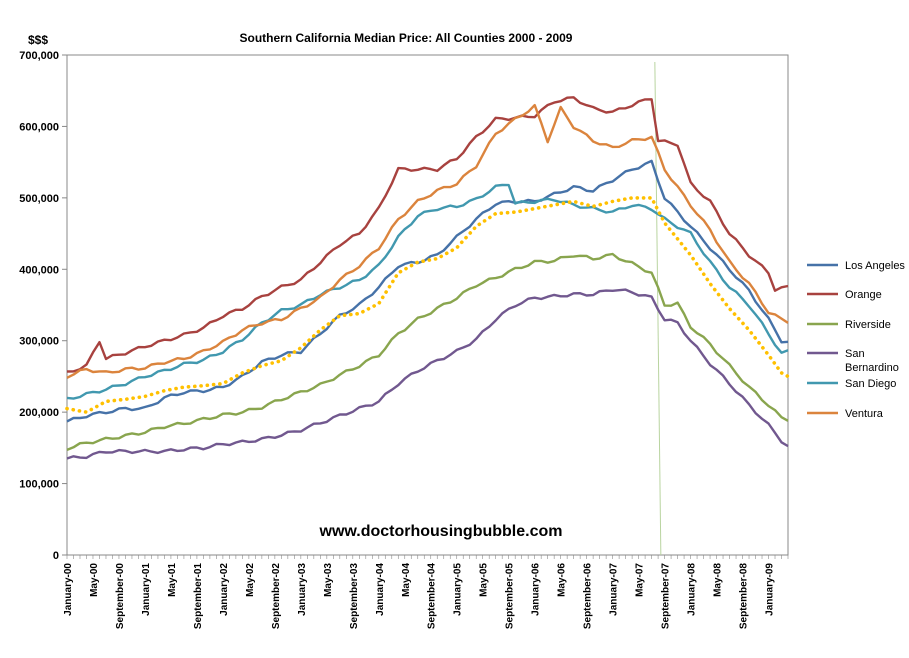  I want to click on x-tick-label: January-08, so click(692, 589).